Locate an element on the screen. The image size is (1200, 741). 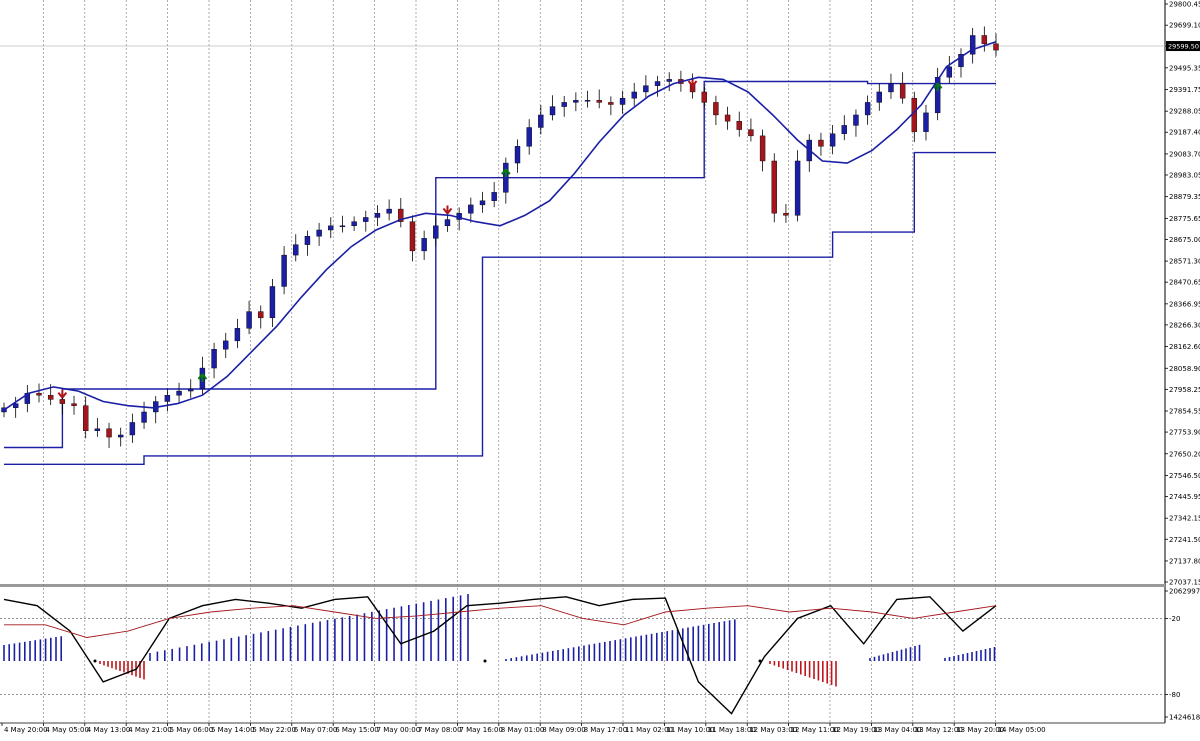
x-tick-label: 6 May 07:00 is located at coordinates (316, 730).